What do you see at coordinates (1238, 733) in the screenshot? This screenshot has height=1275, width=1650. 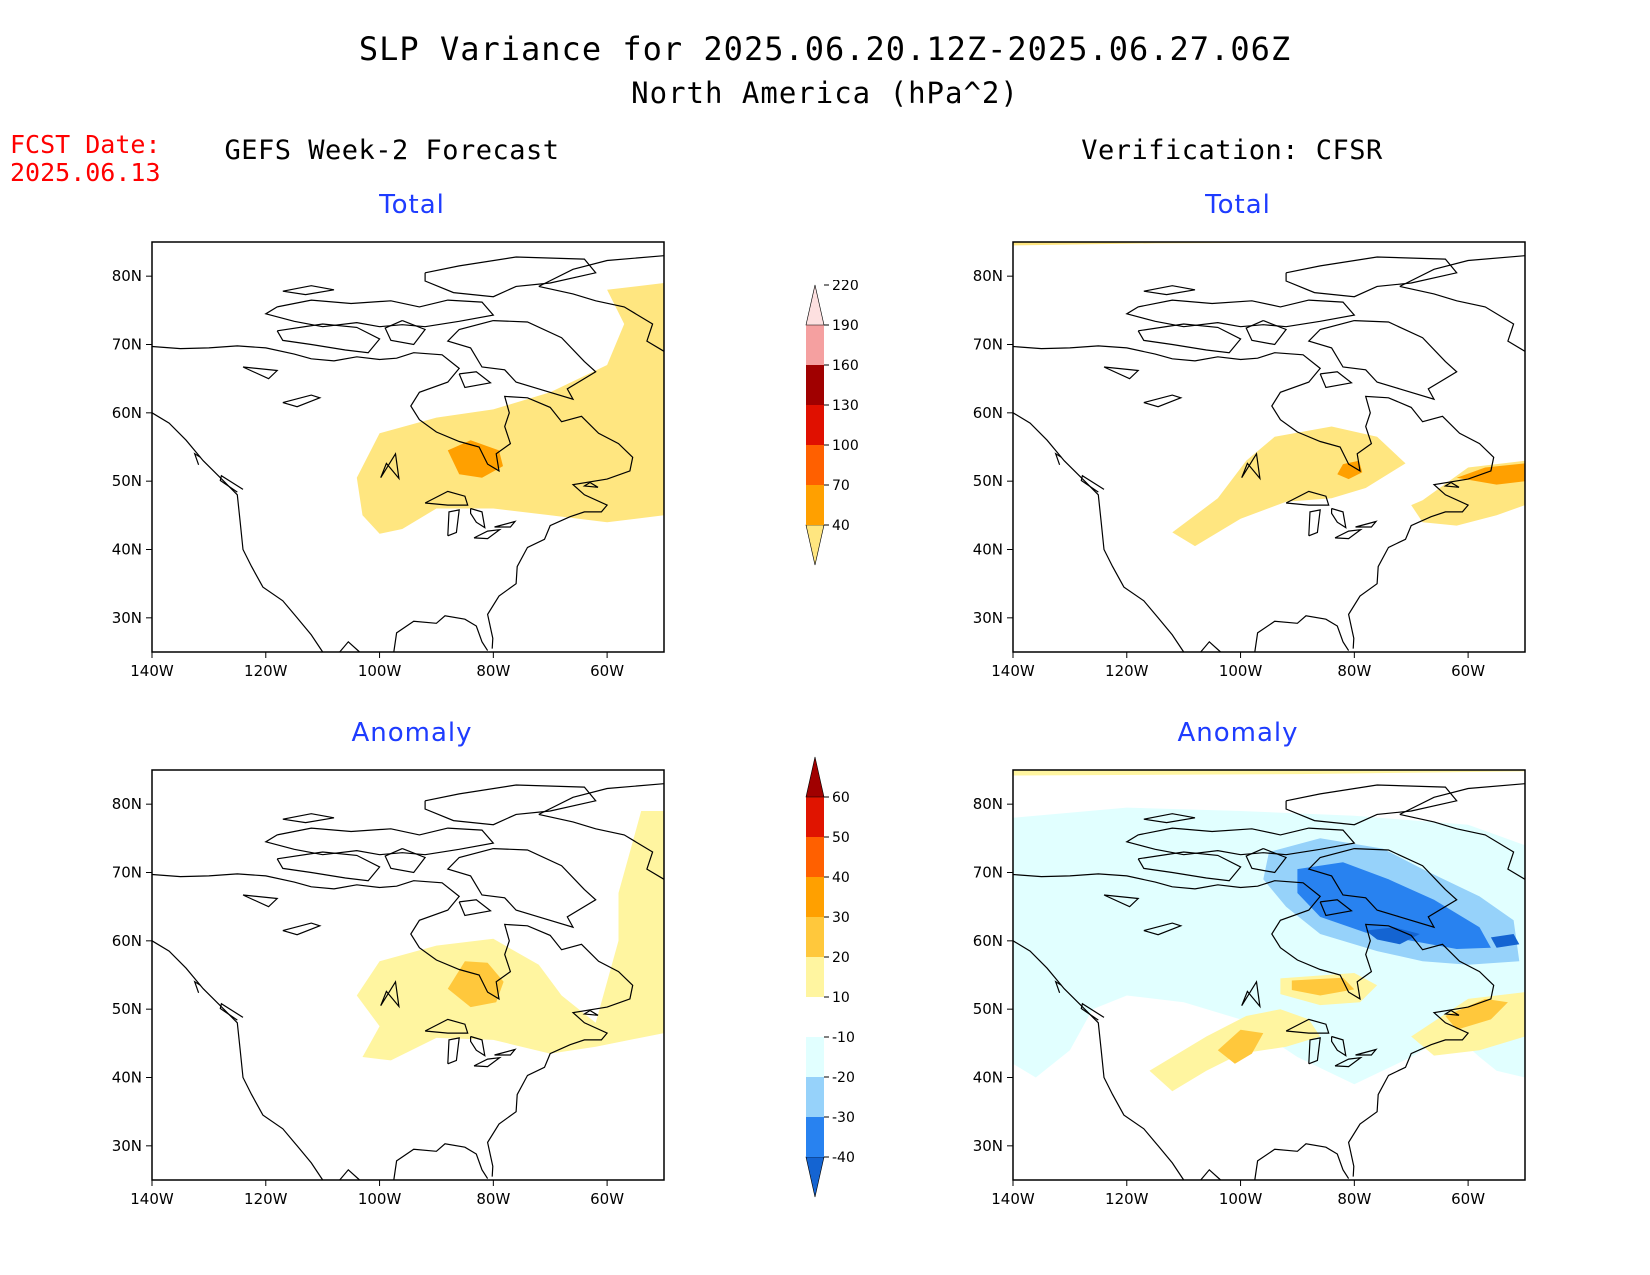 I see `verification-anomaly-title: Anomaly` at bounding box center [1238, 733].